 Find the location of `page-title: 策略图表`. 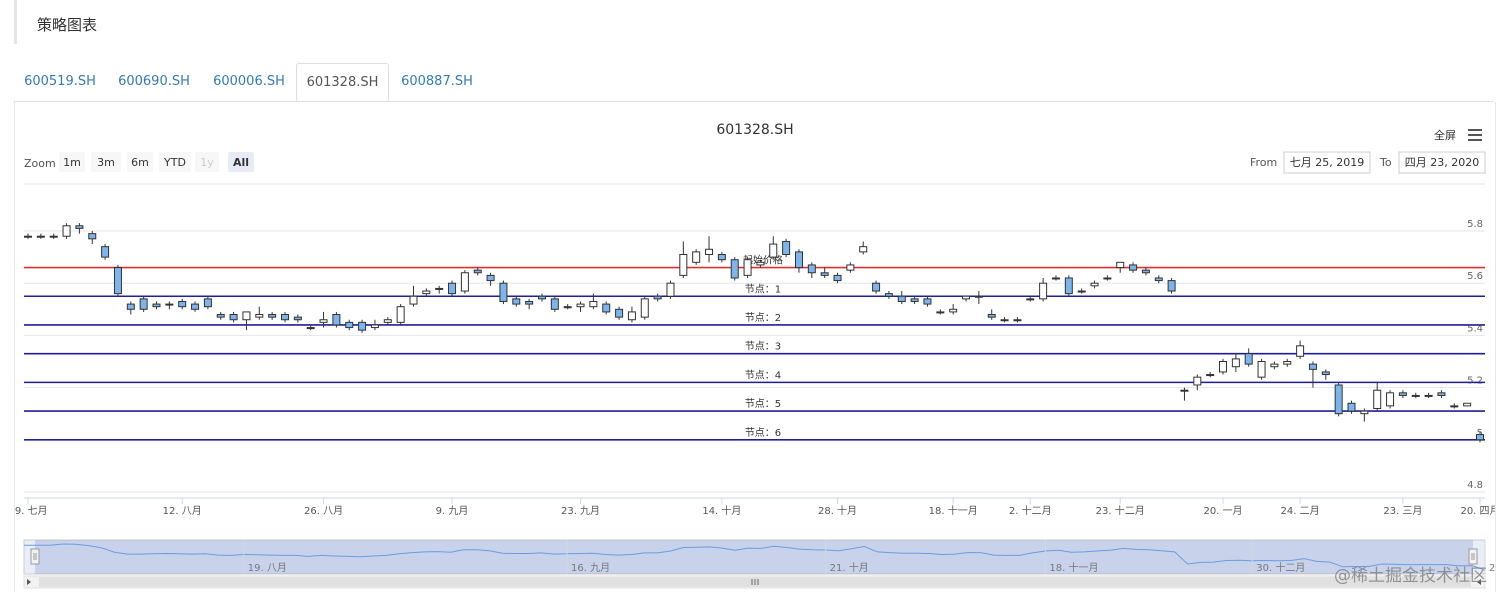

page-title: 策略图表 is located at coordinates (67, 25).